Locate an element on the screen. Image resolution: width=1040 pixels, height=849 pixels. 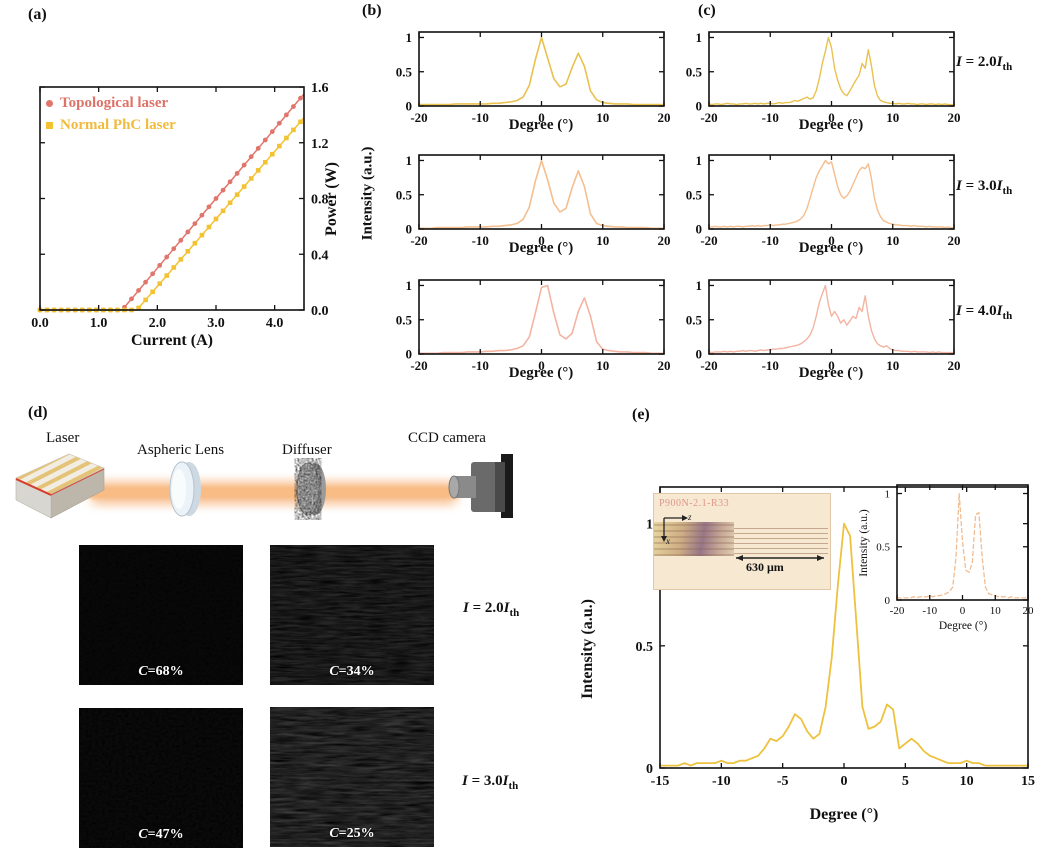
circle-marker-icon is located at coordinates (49, 103).